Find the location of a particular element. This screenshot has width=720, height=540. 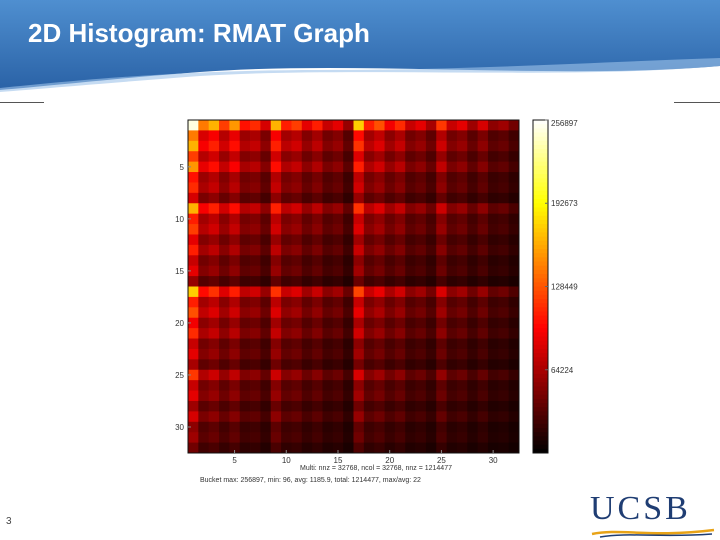

right-divider is located at coordinates (697, 102).